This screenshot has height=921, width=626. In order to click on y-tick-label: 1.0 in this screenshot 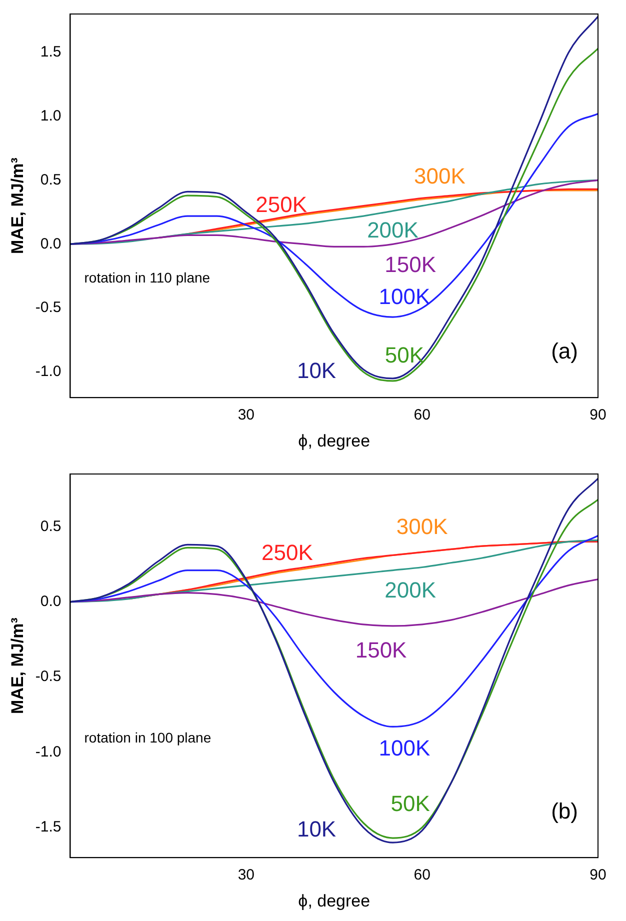, I will do `click(51, 115)`.